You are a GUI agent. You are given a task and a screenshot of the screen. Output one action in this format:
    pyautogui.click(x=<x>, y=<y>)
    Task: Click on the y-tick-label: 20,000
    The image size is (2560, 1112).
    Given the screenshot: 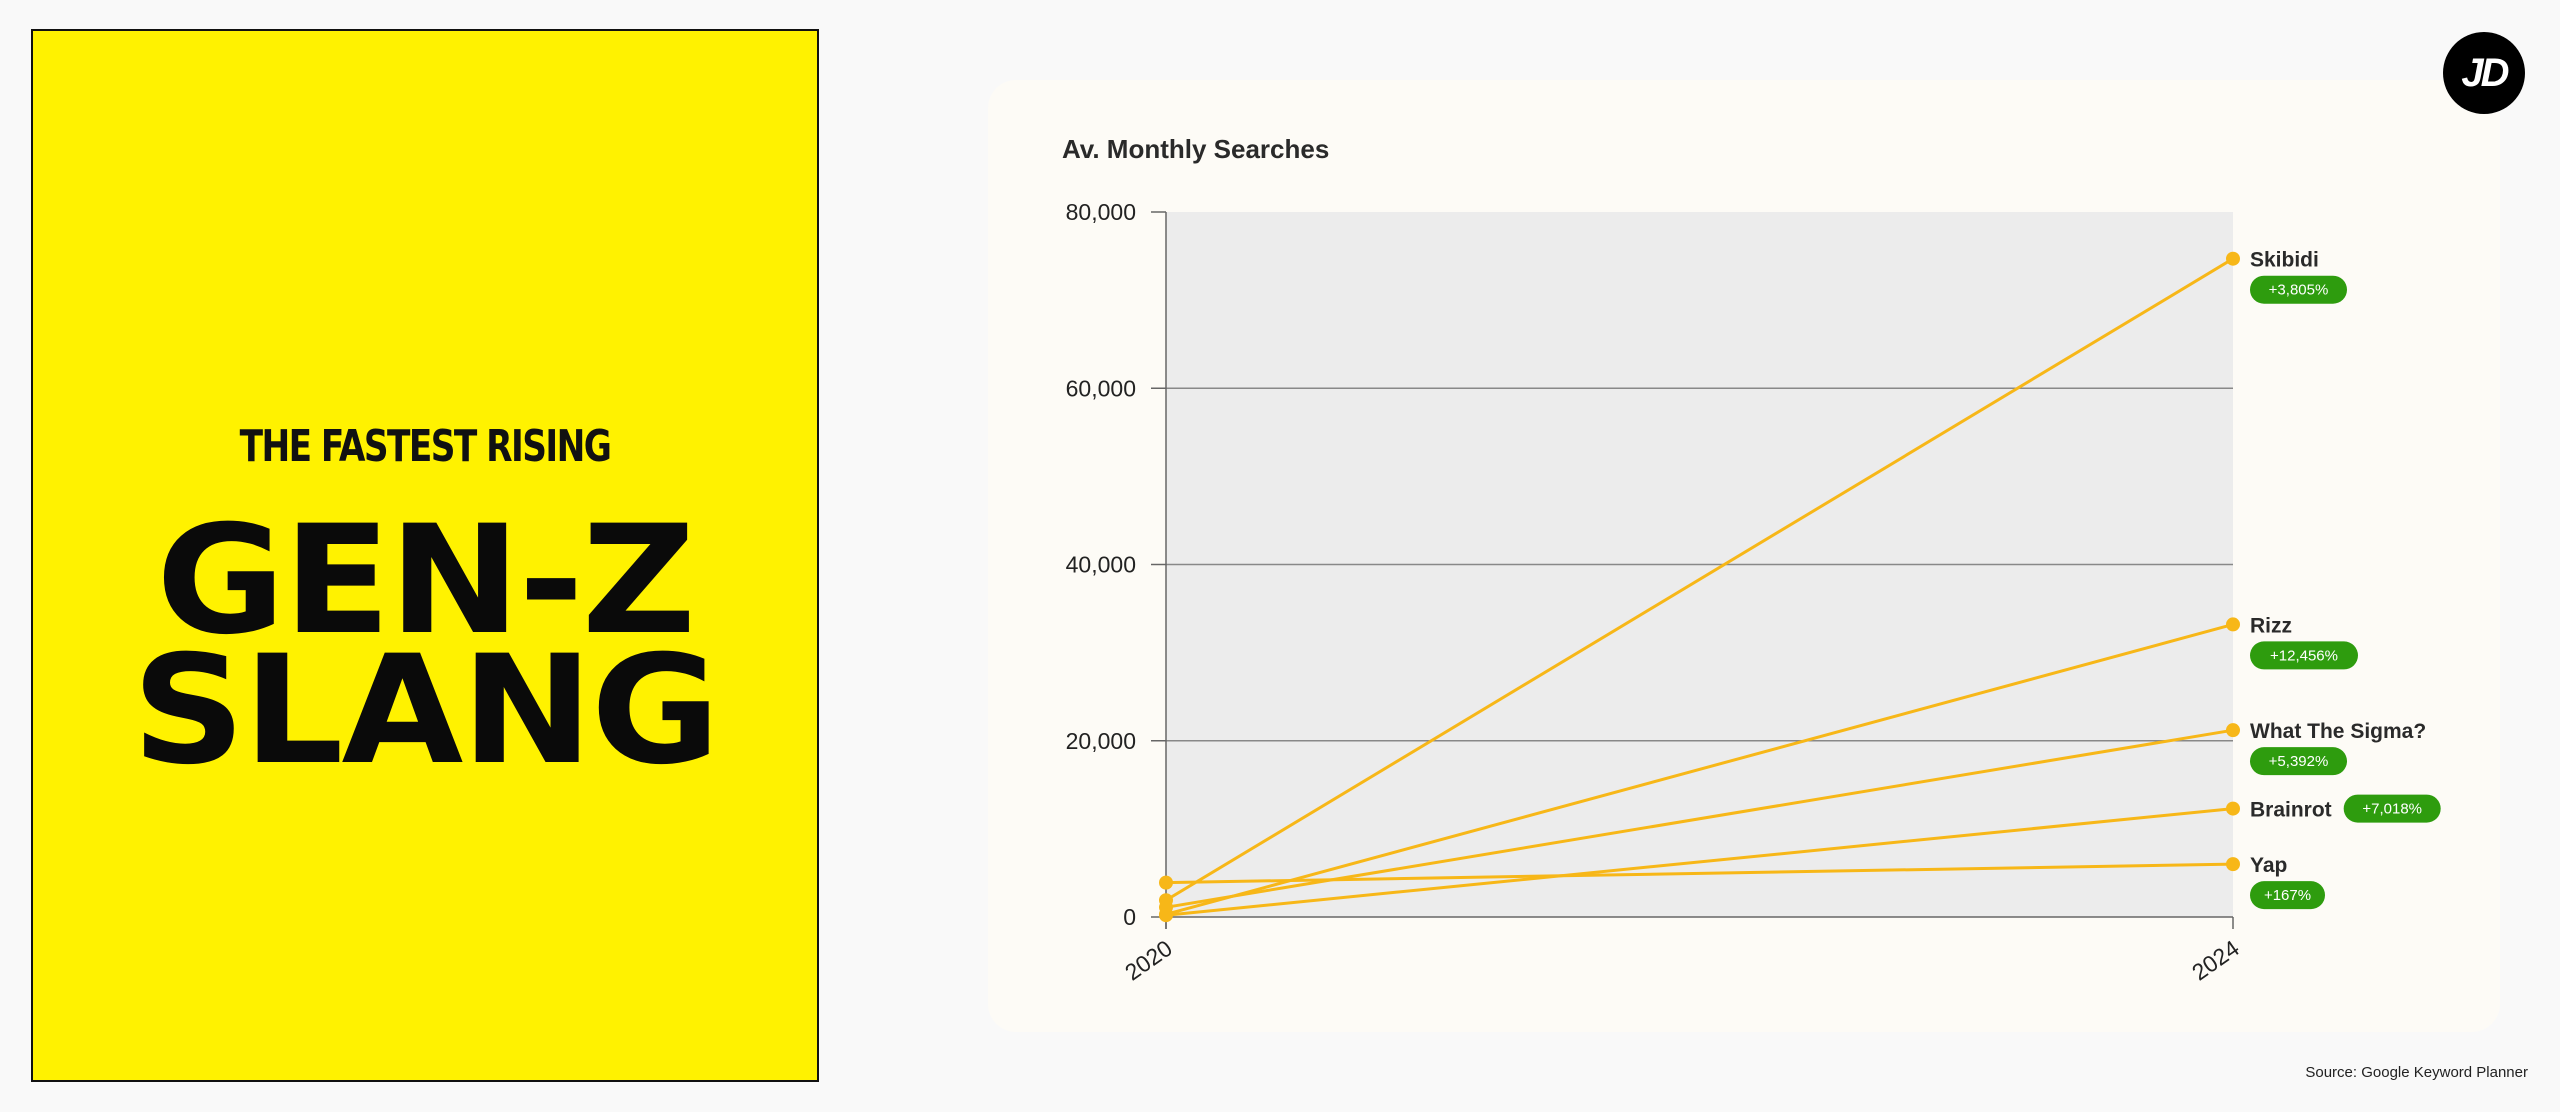 What is the action you would take?
    pyautogui.click(x=1101, y=741)
    